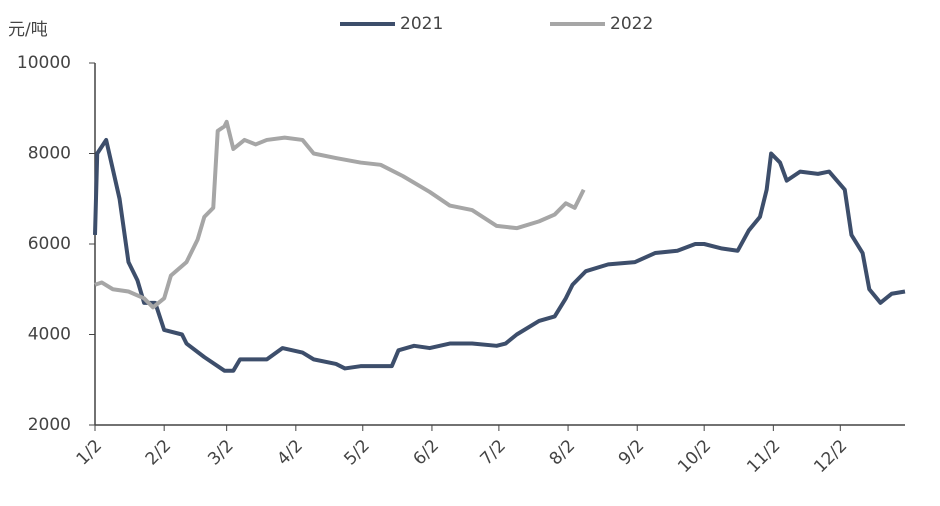  What do you see at coordinates (158, 452) in the screenshot?
I see `x-tick-label: 2/2` at bounding box center [158, 452].